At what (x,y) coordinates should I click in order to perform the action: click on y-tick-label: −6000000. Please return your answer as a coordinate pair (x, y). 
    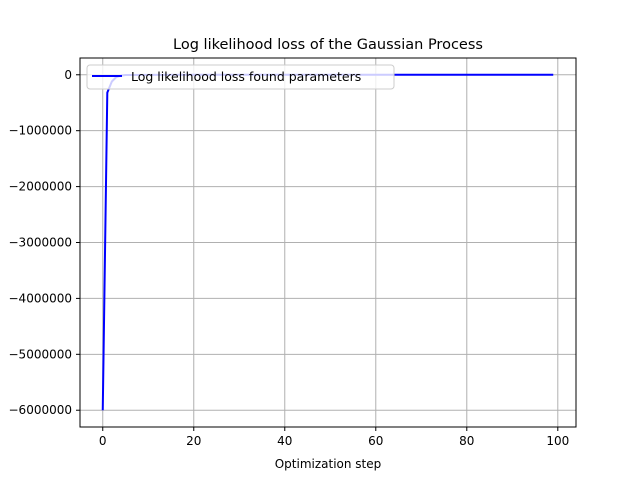
    Looking at the image, I should click on (41, 410).